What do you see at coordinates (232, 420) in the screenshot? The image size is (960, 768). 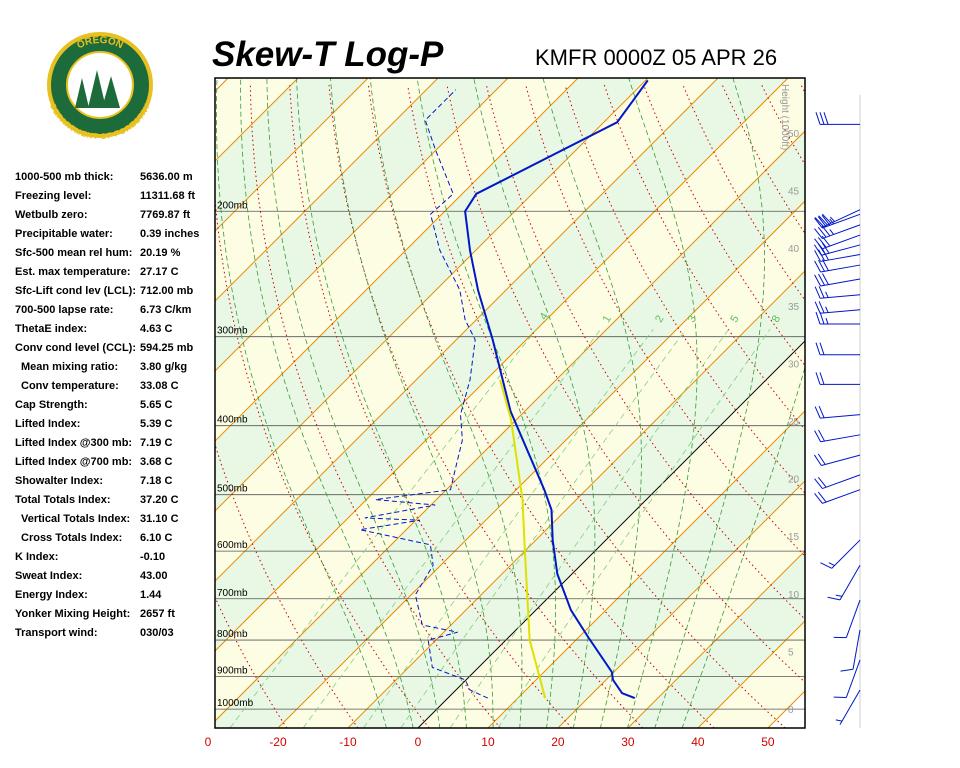 I see `y-tick-label: 400mb` at bounding box center [232, 420].